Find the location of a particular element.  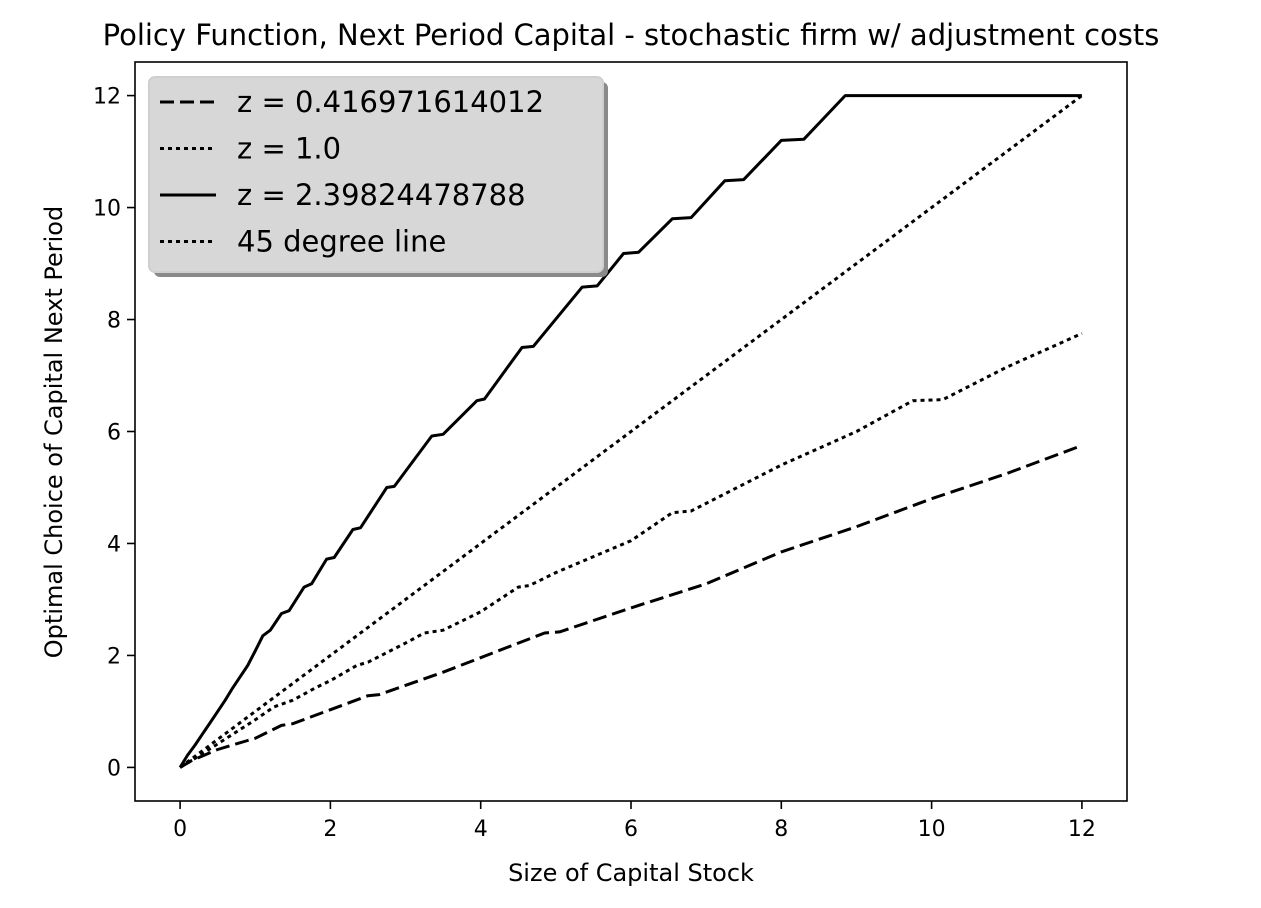

legend-label-3: 45 degree line is located at coordinates (341, 242).